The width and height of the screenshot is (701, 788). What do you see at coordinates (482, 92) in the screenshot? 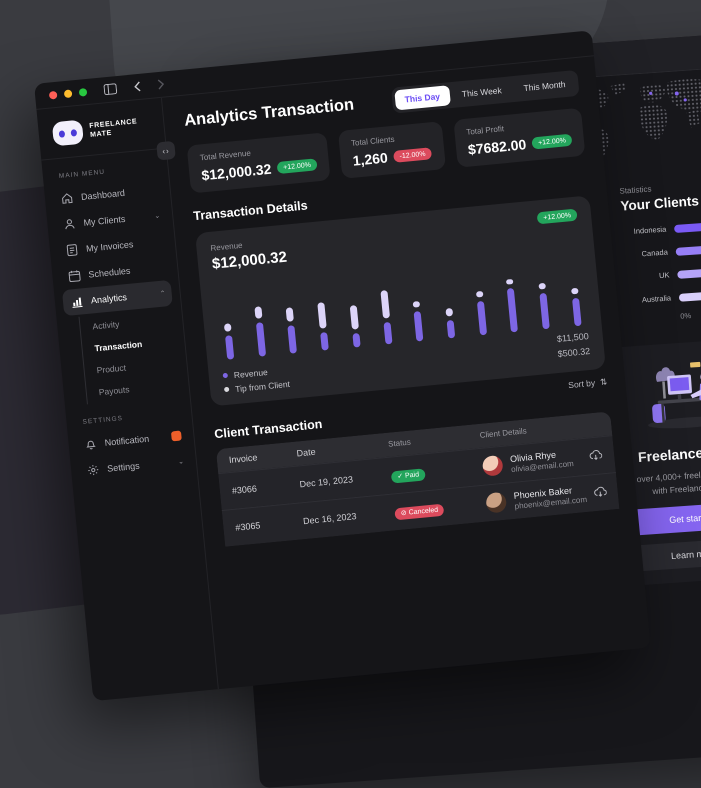
I see `tab-this-week: This Week` at bounding box center [482, 92].